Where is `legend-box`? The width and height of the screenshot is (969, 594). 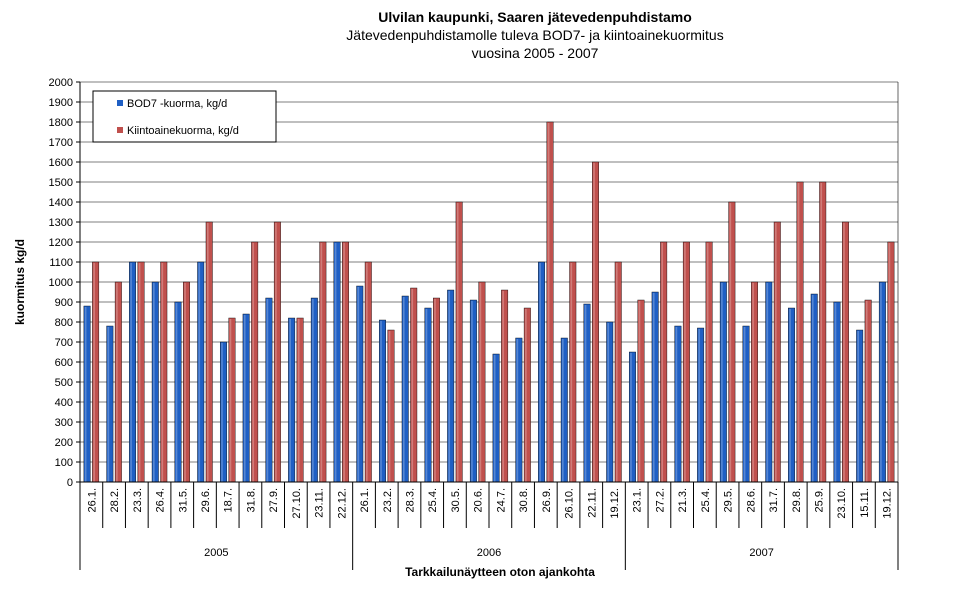
legend-box is located at coordinates (184, 116).